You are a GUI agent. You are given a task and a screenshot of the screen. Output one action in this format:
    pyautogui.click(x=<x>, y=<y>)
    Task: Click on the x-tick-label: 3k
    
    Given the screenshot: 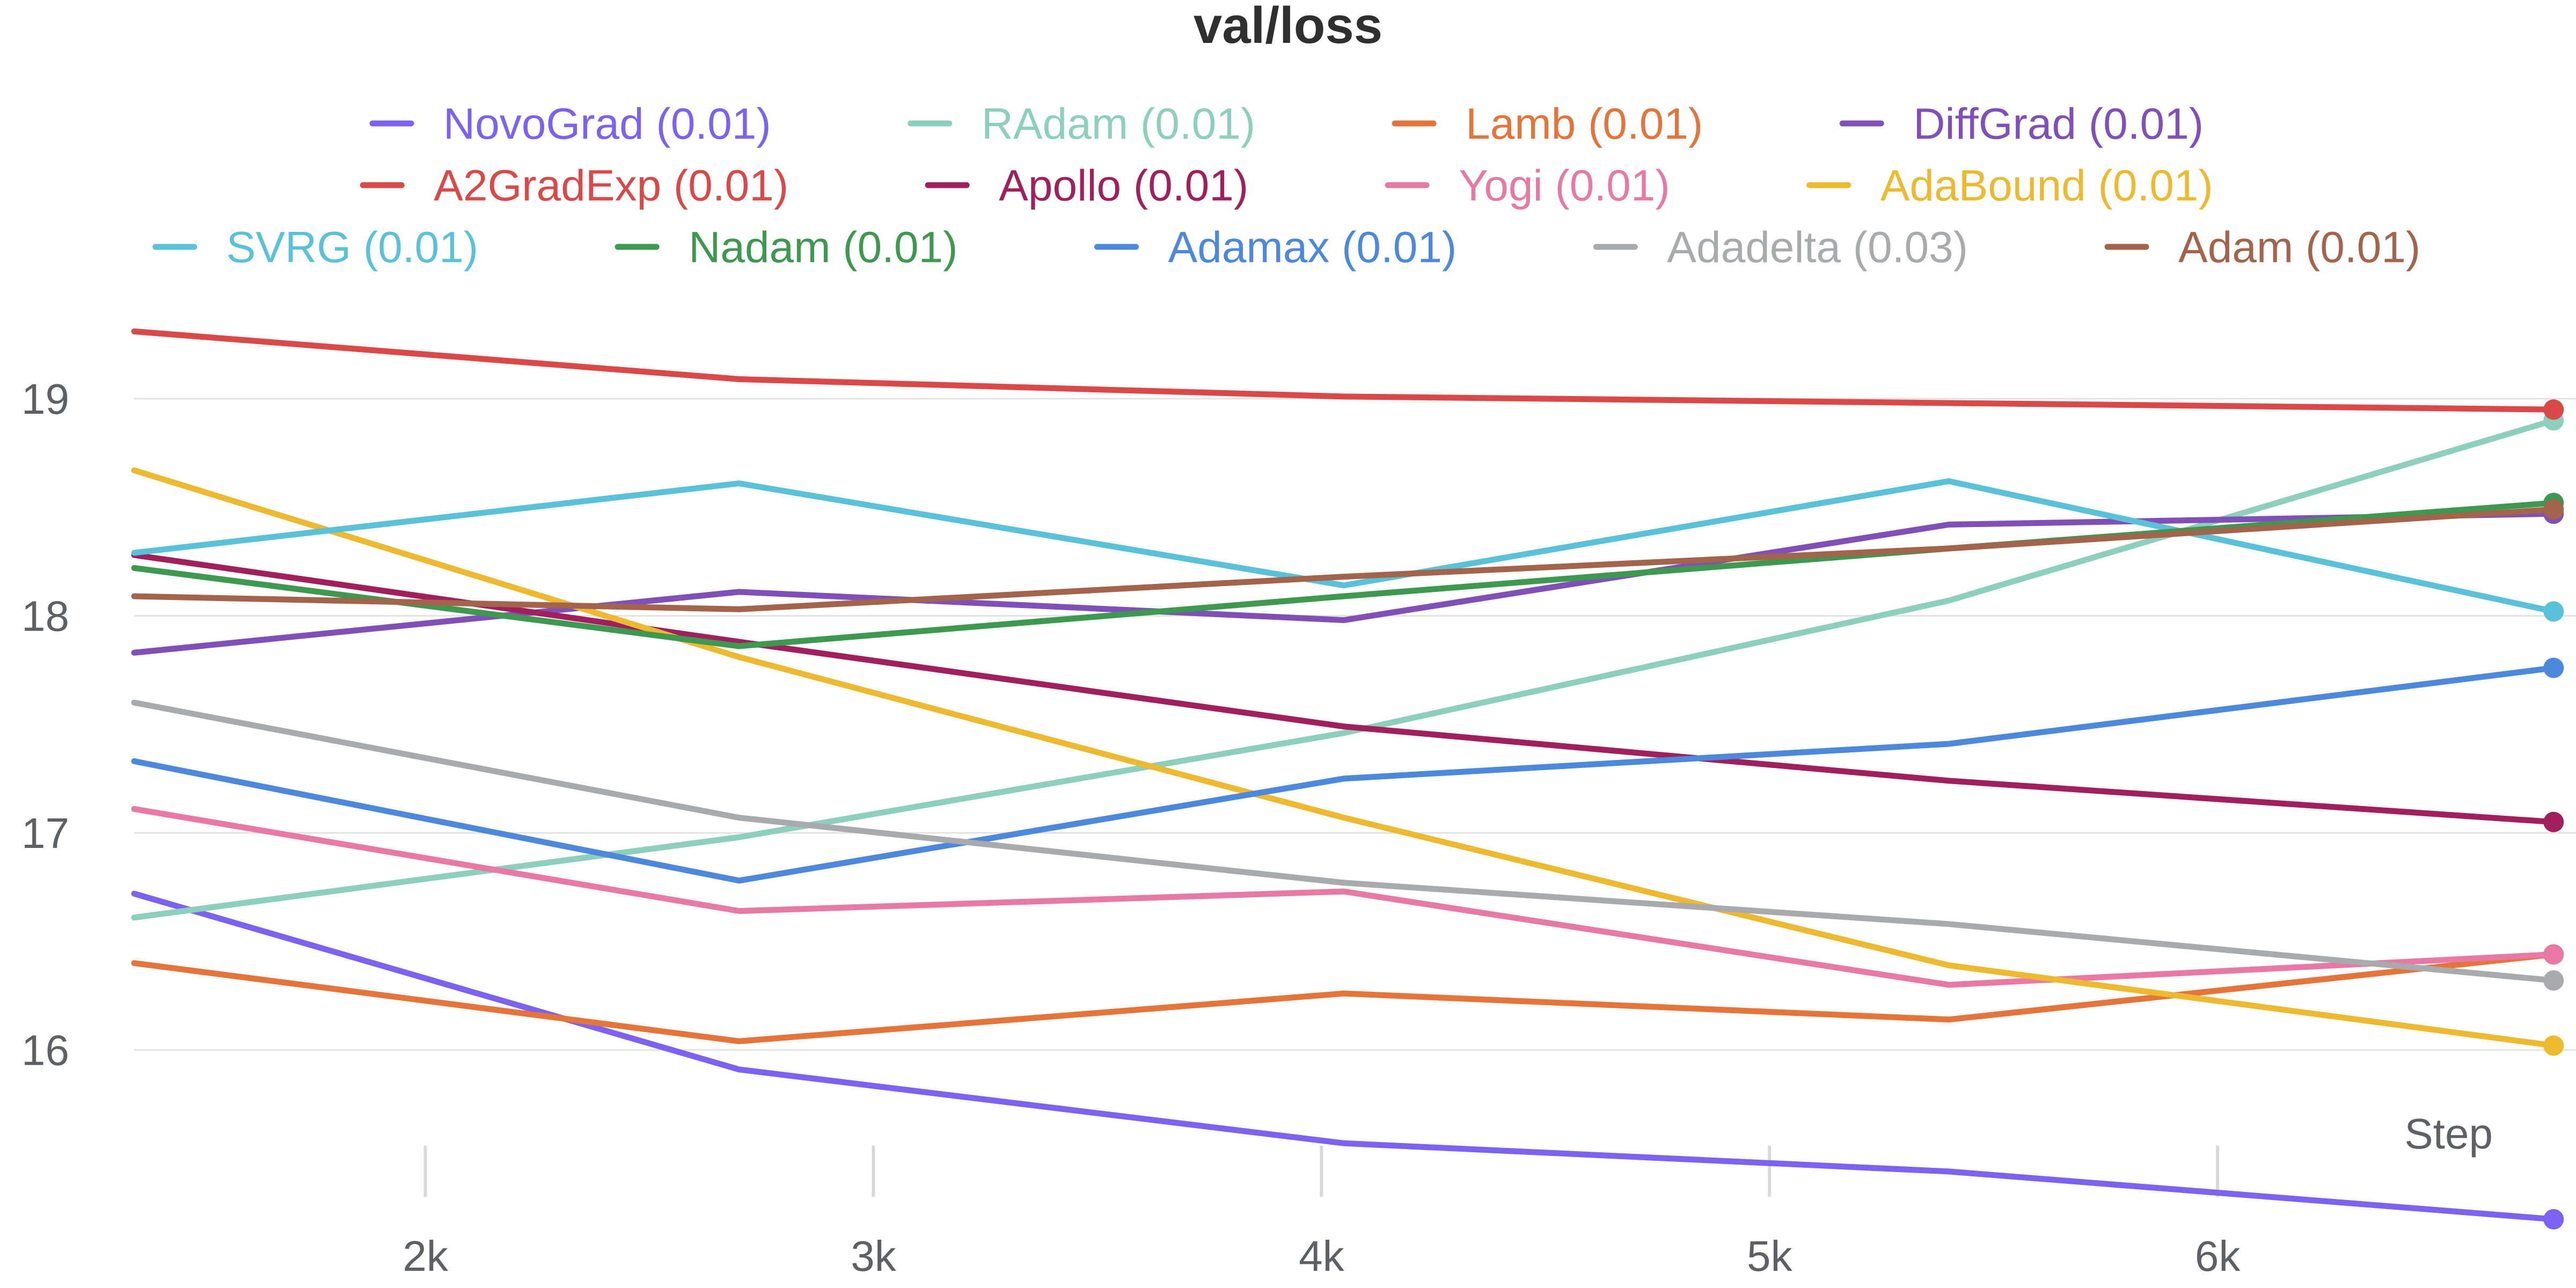 What is the action you would take?
    pyautogui.click(x=873, y=1256)
    